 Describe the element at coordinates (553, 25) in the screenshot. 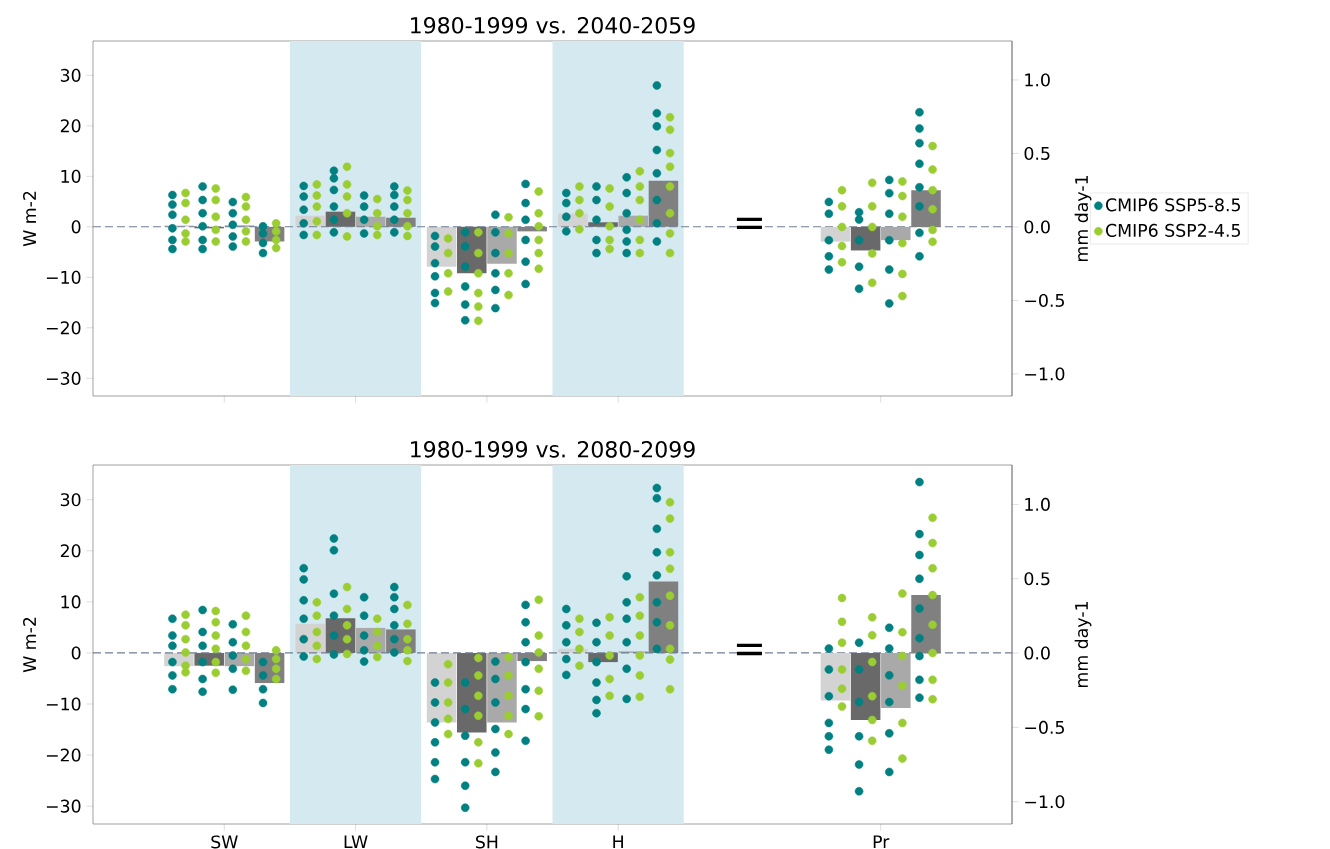

I see `chart-title: 1980-1999 vs. 2040-2059` at that location.